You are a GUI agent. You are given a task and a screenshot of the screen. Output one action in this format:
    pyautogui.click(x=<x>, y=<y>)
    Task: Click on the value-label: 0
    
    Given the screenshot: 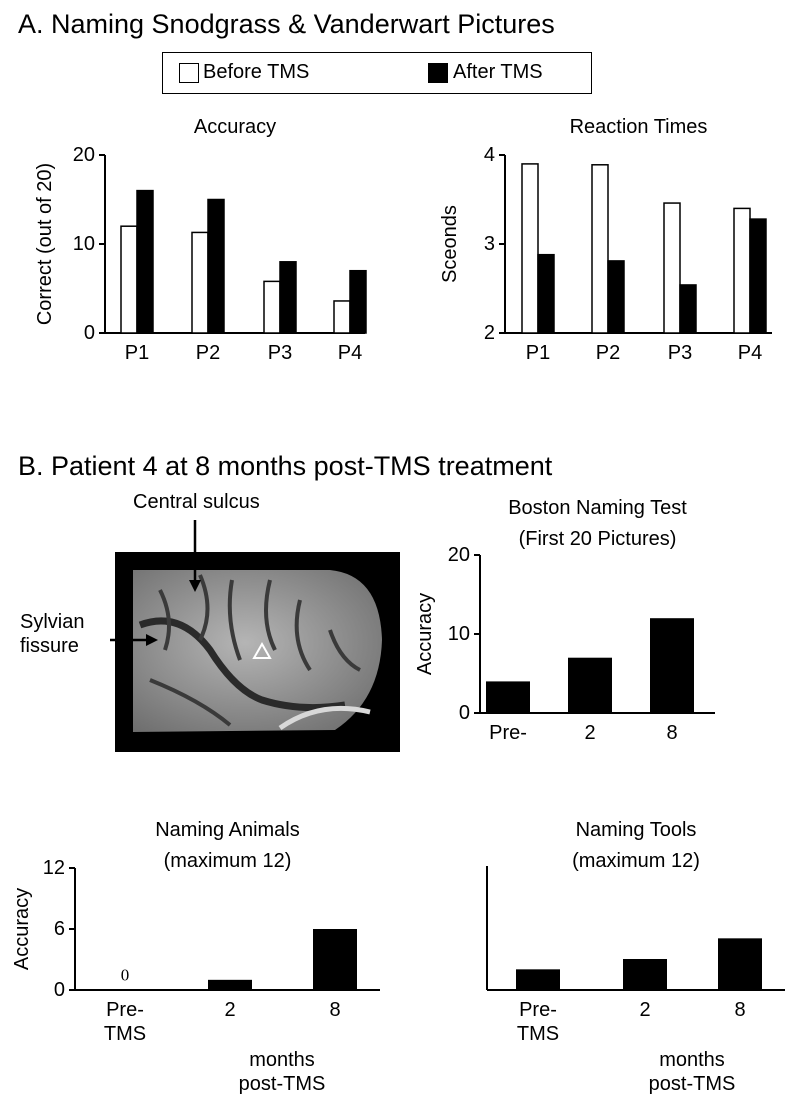 What is the action you would take?
    pyautogui.click(x=125, y=975)
    